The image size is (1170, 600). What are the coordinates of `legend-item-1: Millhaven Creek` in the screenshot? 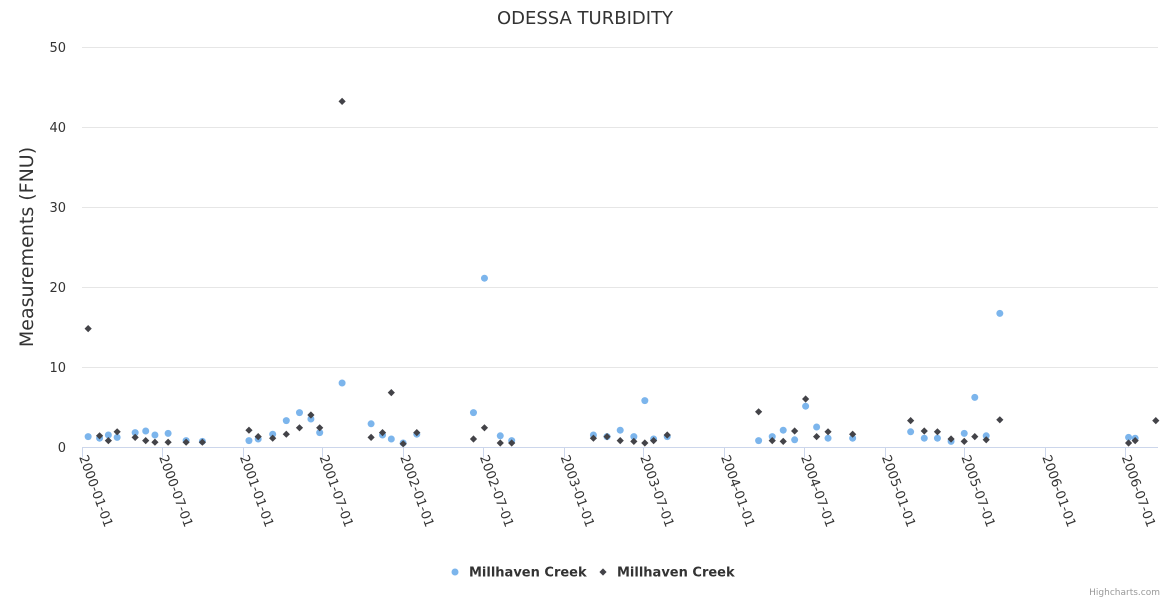 It's located at (519, 573).